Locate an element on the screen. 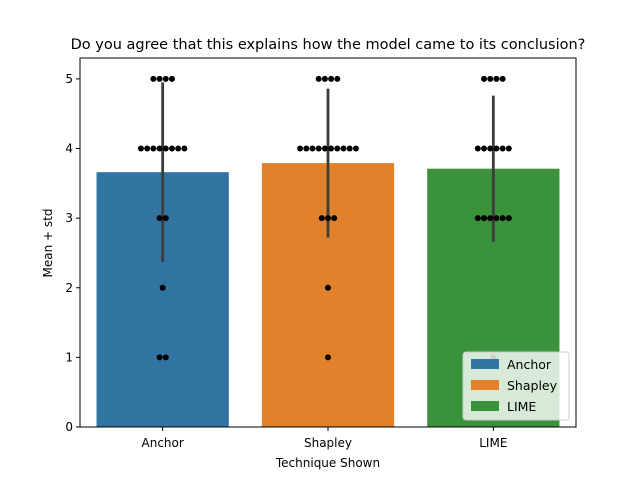 The image size is (640, 480). y-tick-label: 3 is located at coordinates (69, 218).